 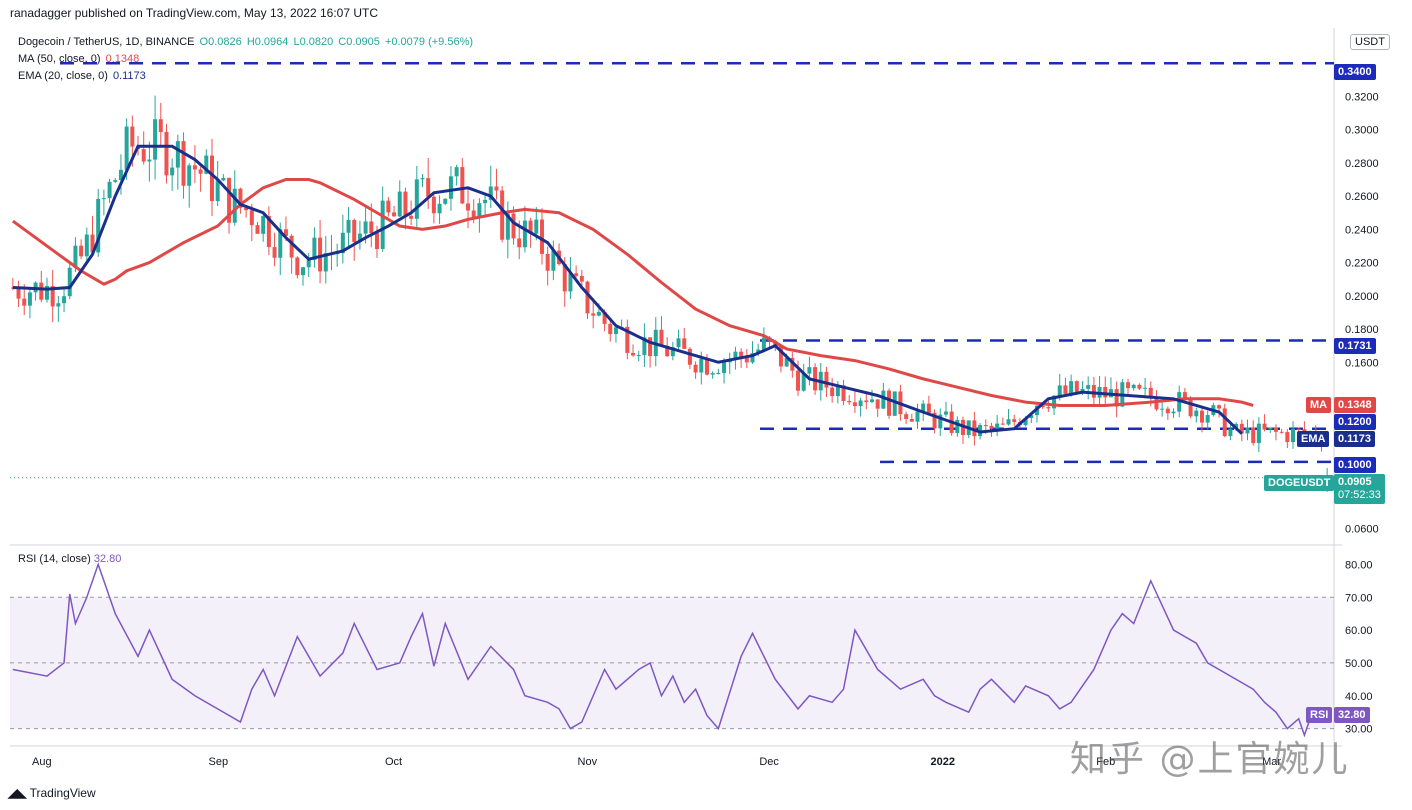 What do you see at coordinates (1359, 664) in the screenshot?
I see `rsi-tick-label: 50.00` at bounding box center [1359, 664].